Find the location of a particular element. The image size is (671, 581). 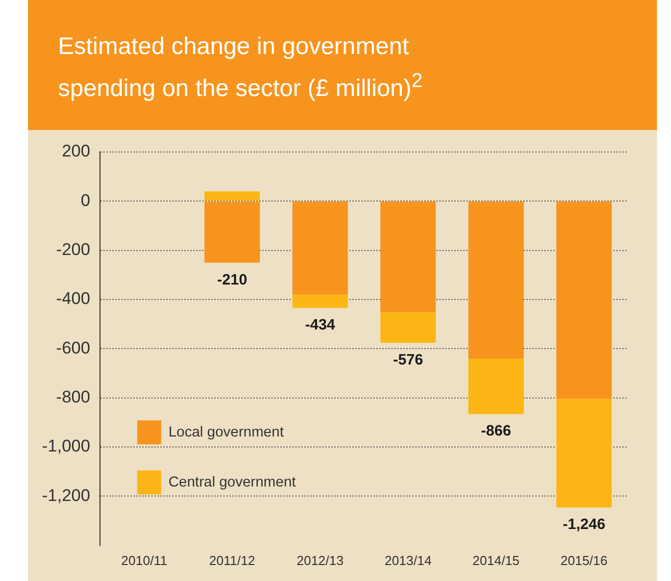

x-tick-label: 2014/15 is located at coordinates (496, 560).